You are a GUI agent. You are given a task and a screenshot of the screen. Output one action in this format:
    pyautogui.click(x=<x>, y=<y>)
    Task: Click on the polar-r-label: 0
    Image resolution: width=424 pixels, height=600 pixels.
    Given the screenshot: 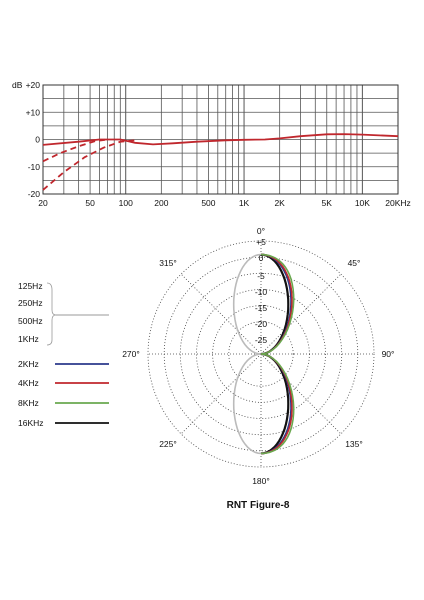 What is the action you would take?
    pyautogui.click(x=261, y=258)
    